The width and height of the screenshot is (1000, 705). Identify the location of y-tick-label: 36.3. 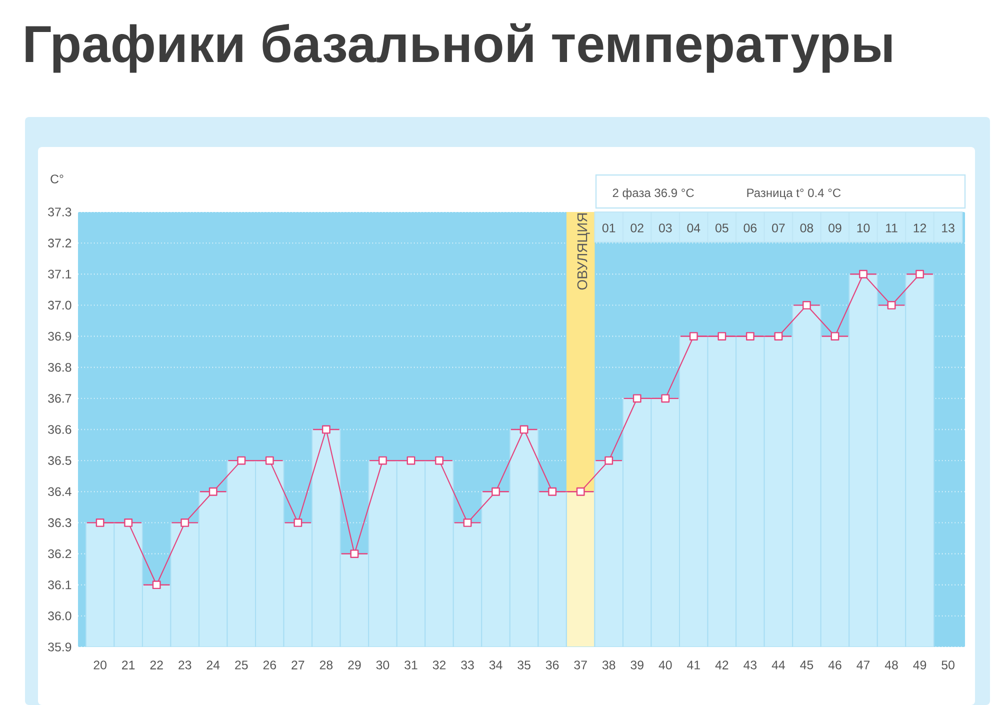
(60, 523).